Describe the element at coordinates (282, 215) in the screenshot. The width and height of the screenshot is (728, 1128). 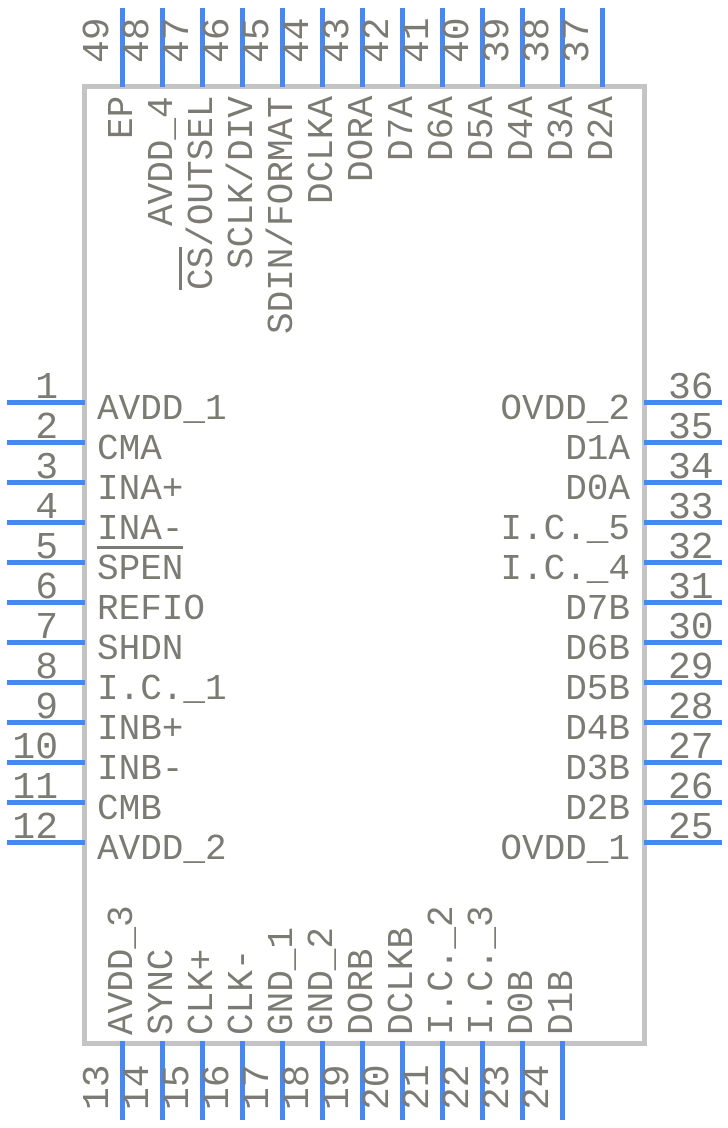
I see `pin-45-label: SDIN/FORMAT` at that location.